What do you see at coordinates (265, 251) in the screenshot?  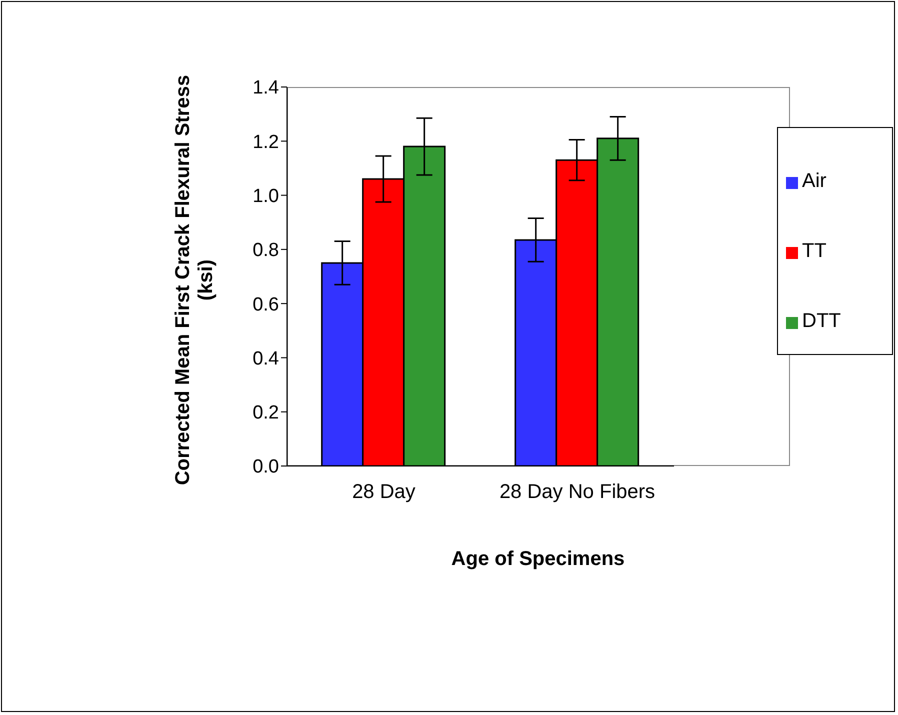 I see `y-tick-label: 0.8` at bounding box center [265, 251].